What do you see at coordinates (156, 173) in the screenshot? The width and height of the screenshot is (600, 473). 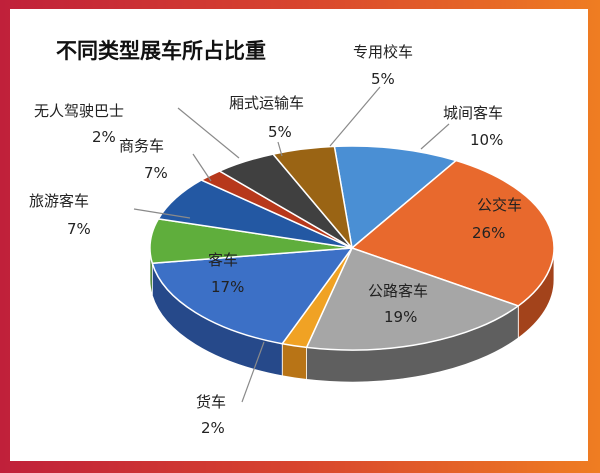 I see `slice-percent-label-7: 7%` at bounding box center [156, 173].